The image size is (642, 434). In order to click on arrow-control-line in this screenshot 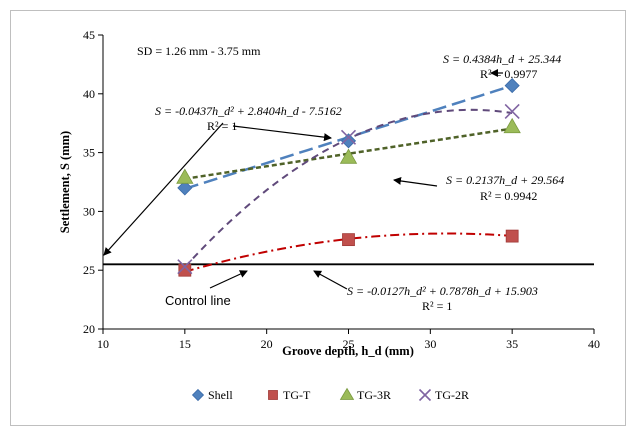, I will do `click(228, 279)`.